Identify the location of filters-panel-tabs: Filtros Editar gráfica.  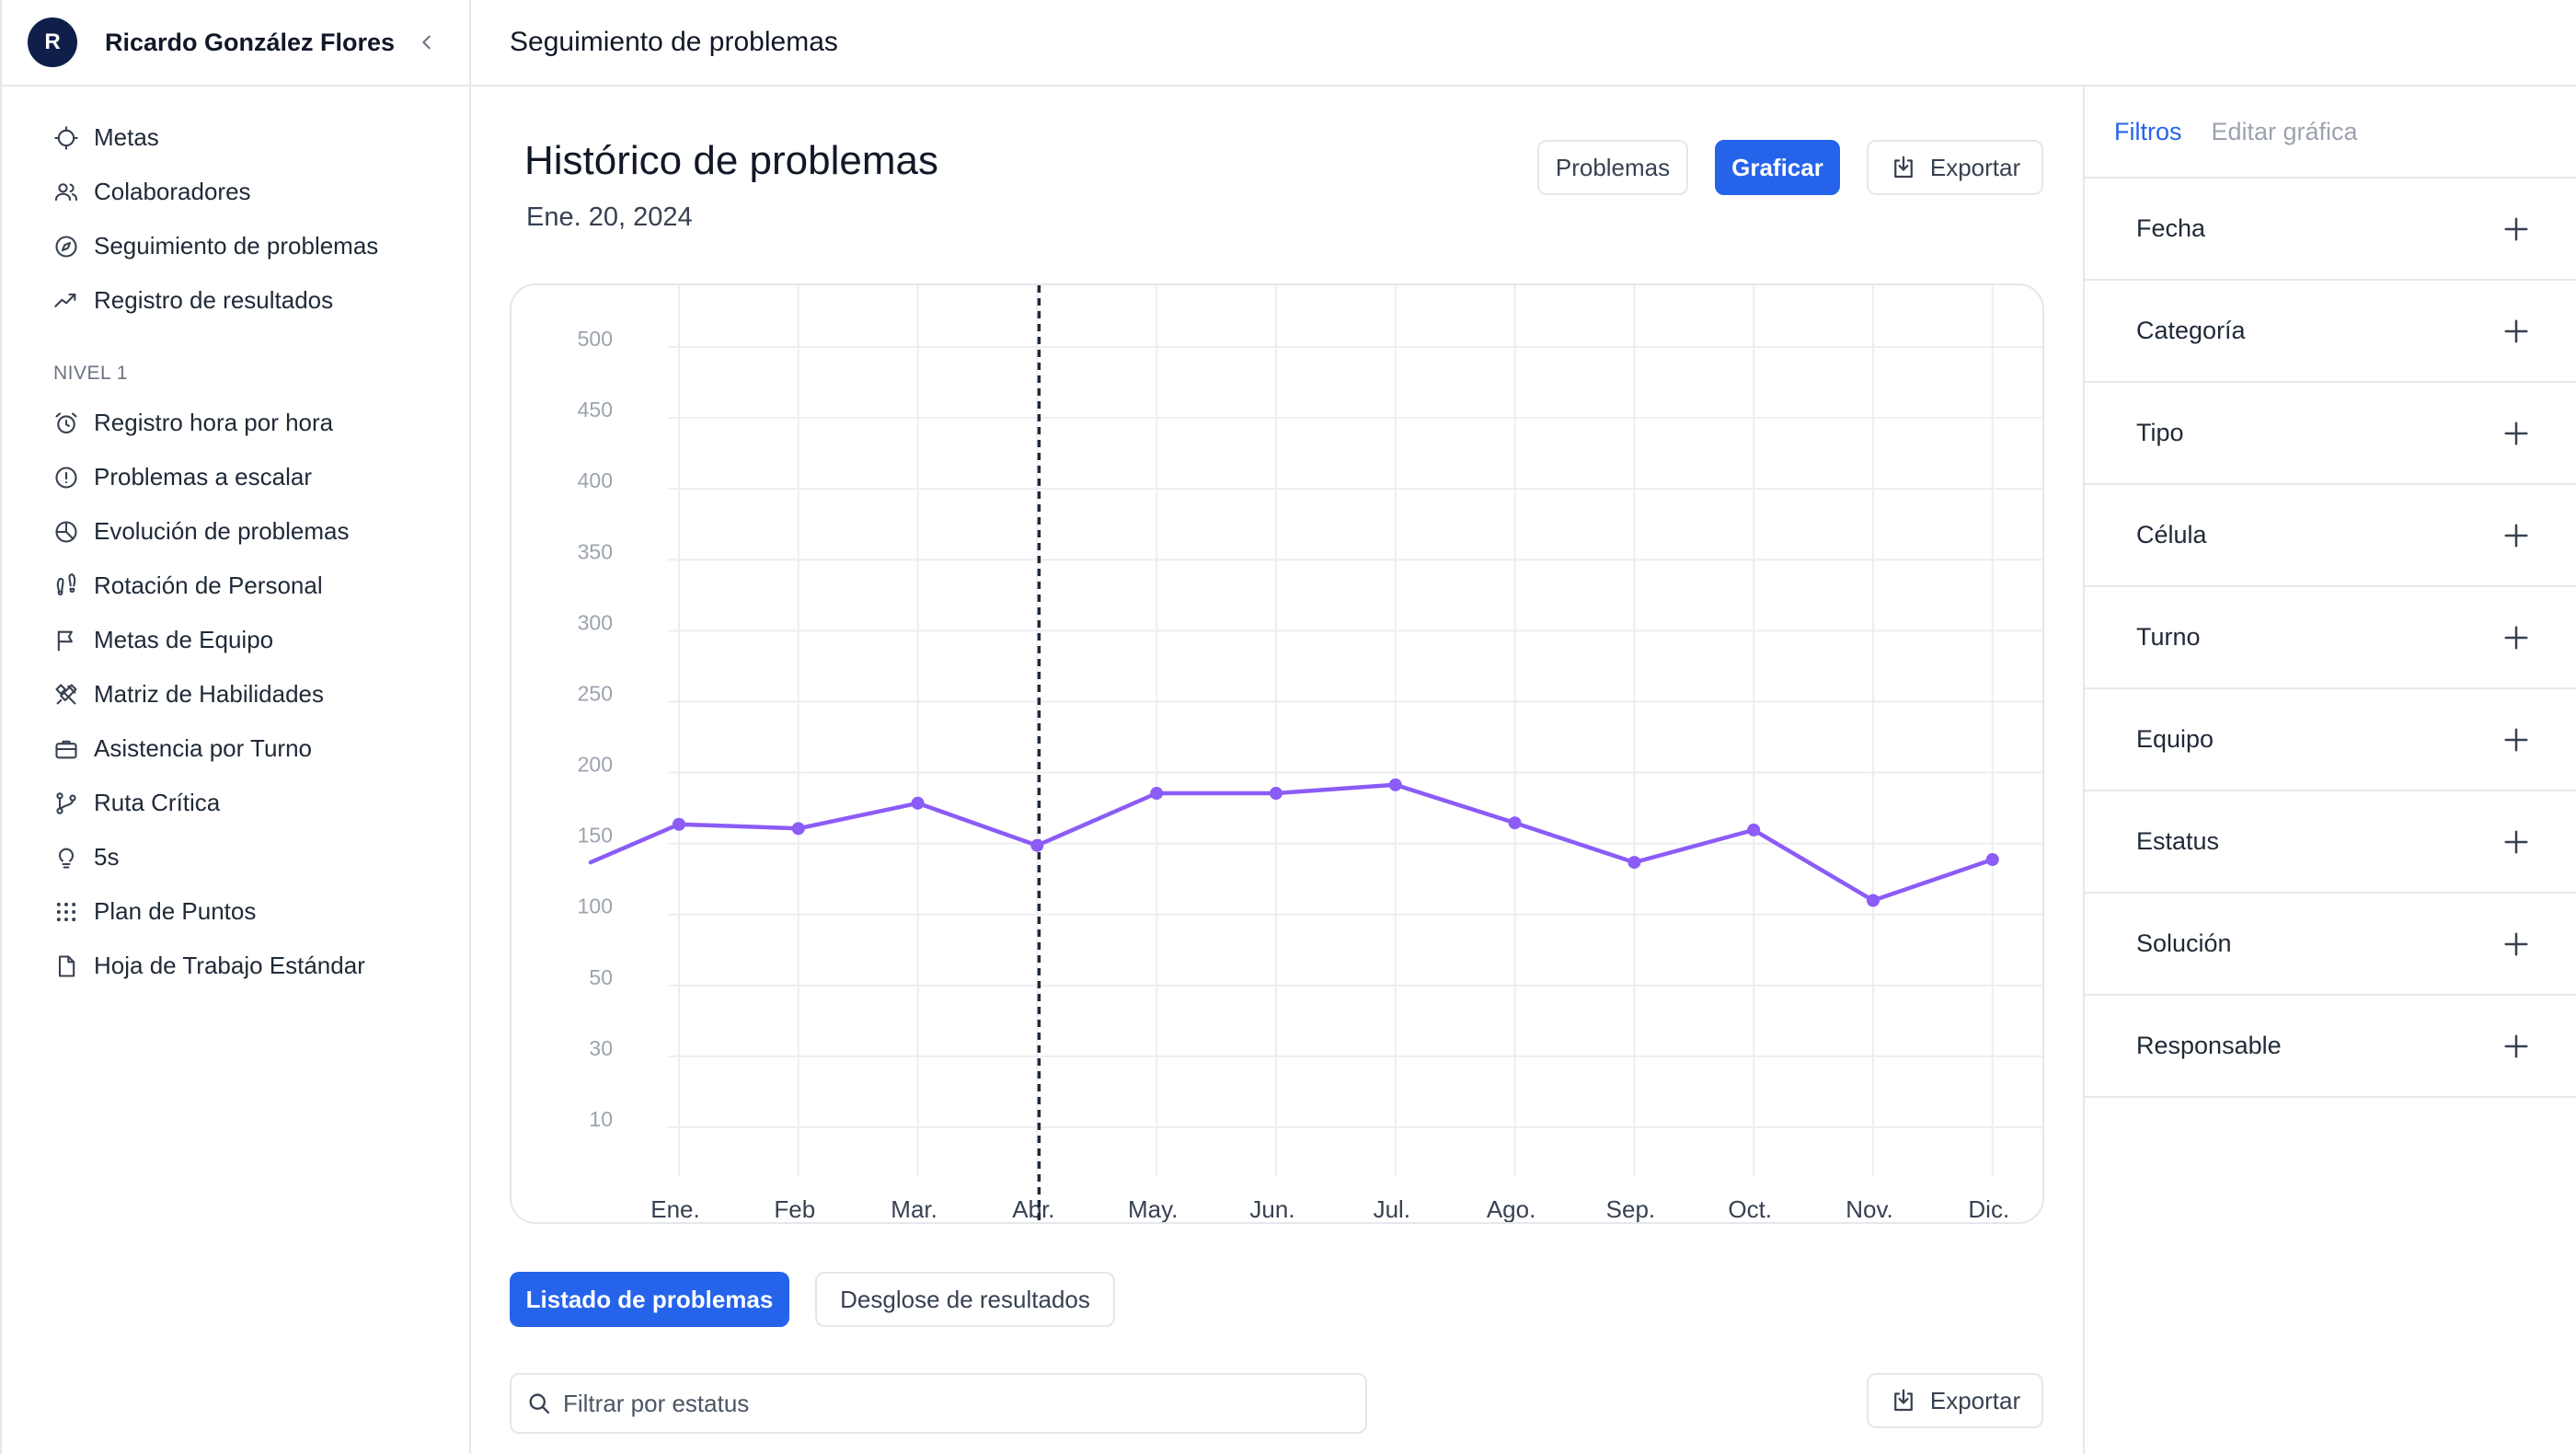
(2330, 132).